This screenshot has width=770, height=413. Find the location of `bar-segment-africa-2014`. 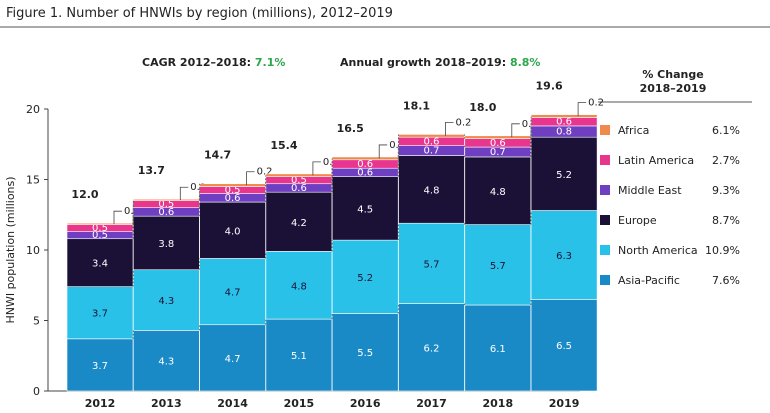

bar-segment-africa-2014 is located at coordinates (232, 185).